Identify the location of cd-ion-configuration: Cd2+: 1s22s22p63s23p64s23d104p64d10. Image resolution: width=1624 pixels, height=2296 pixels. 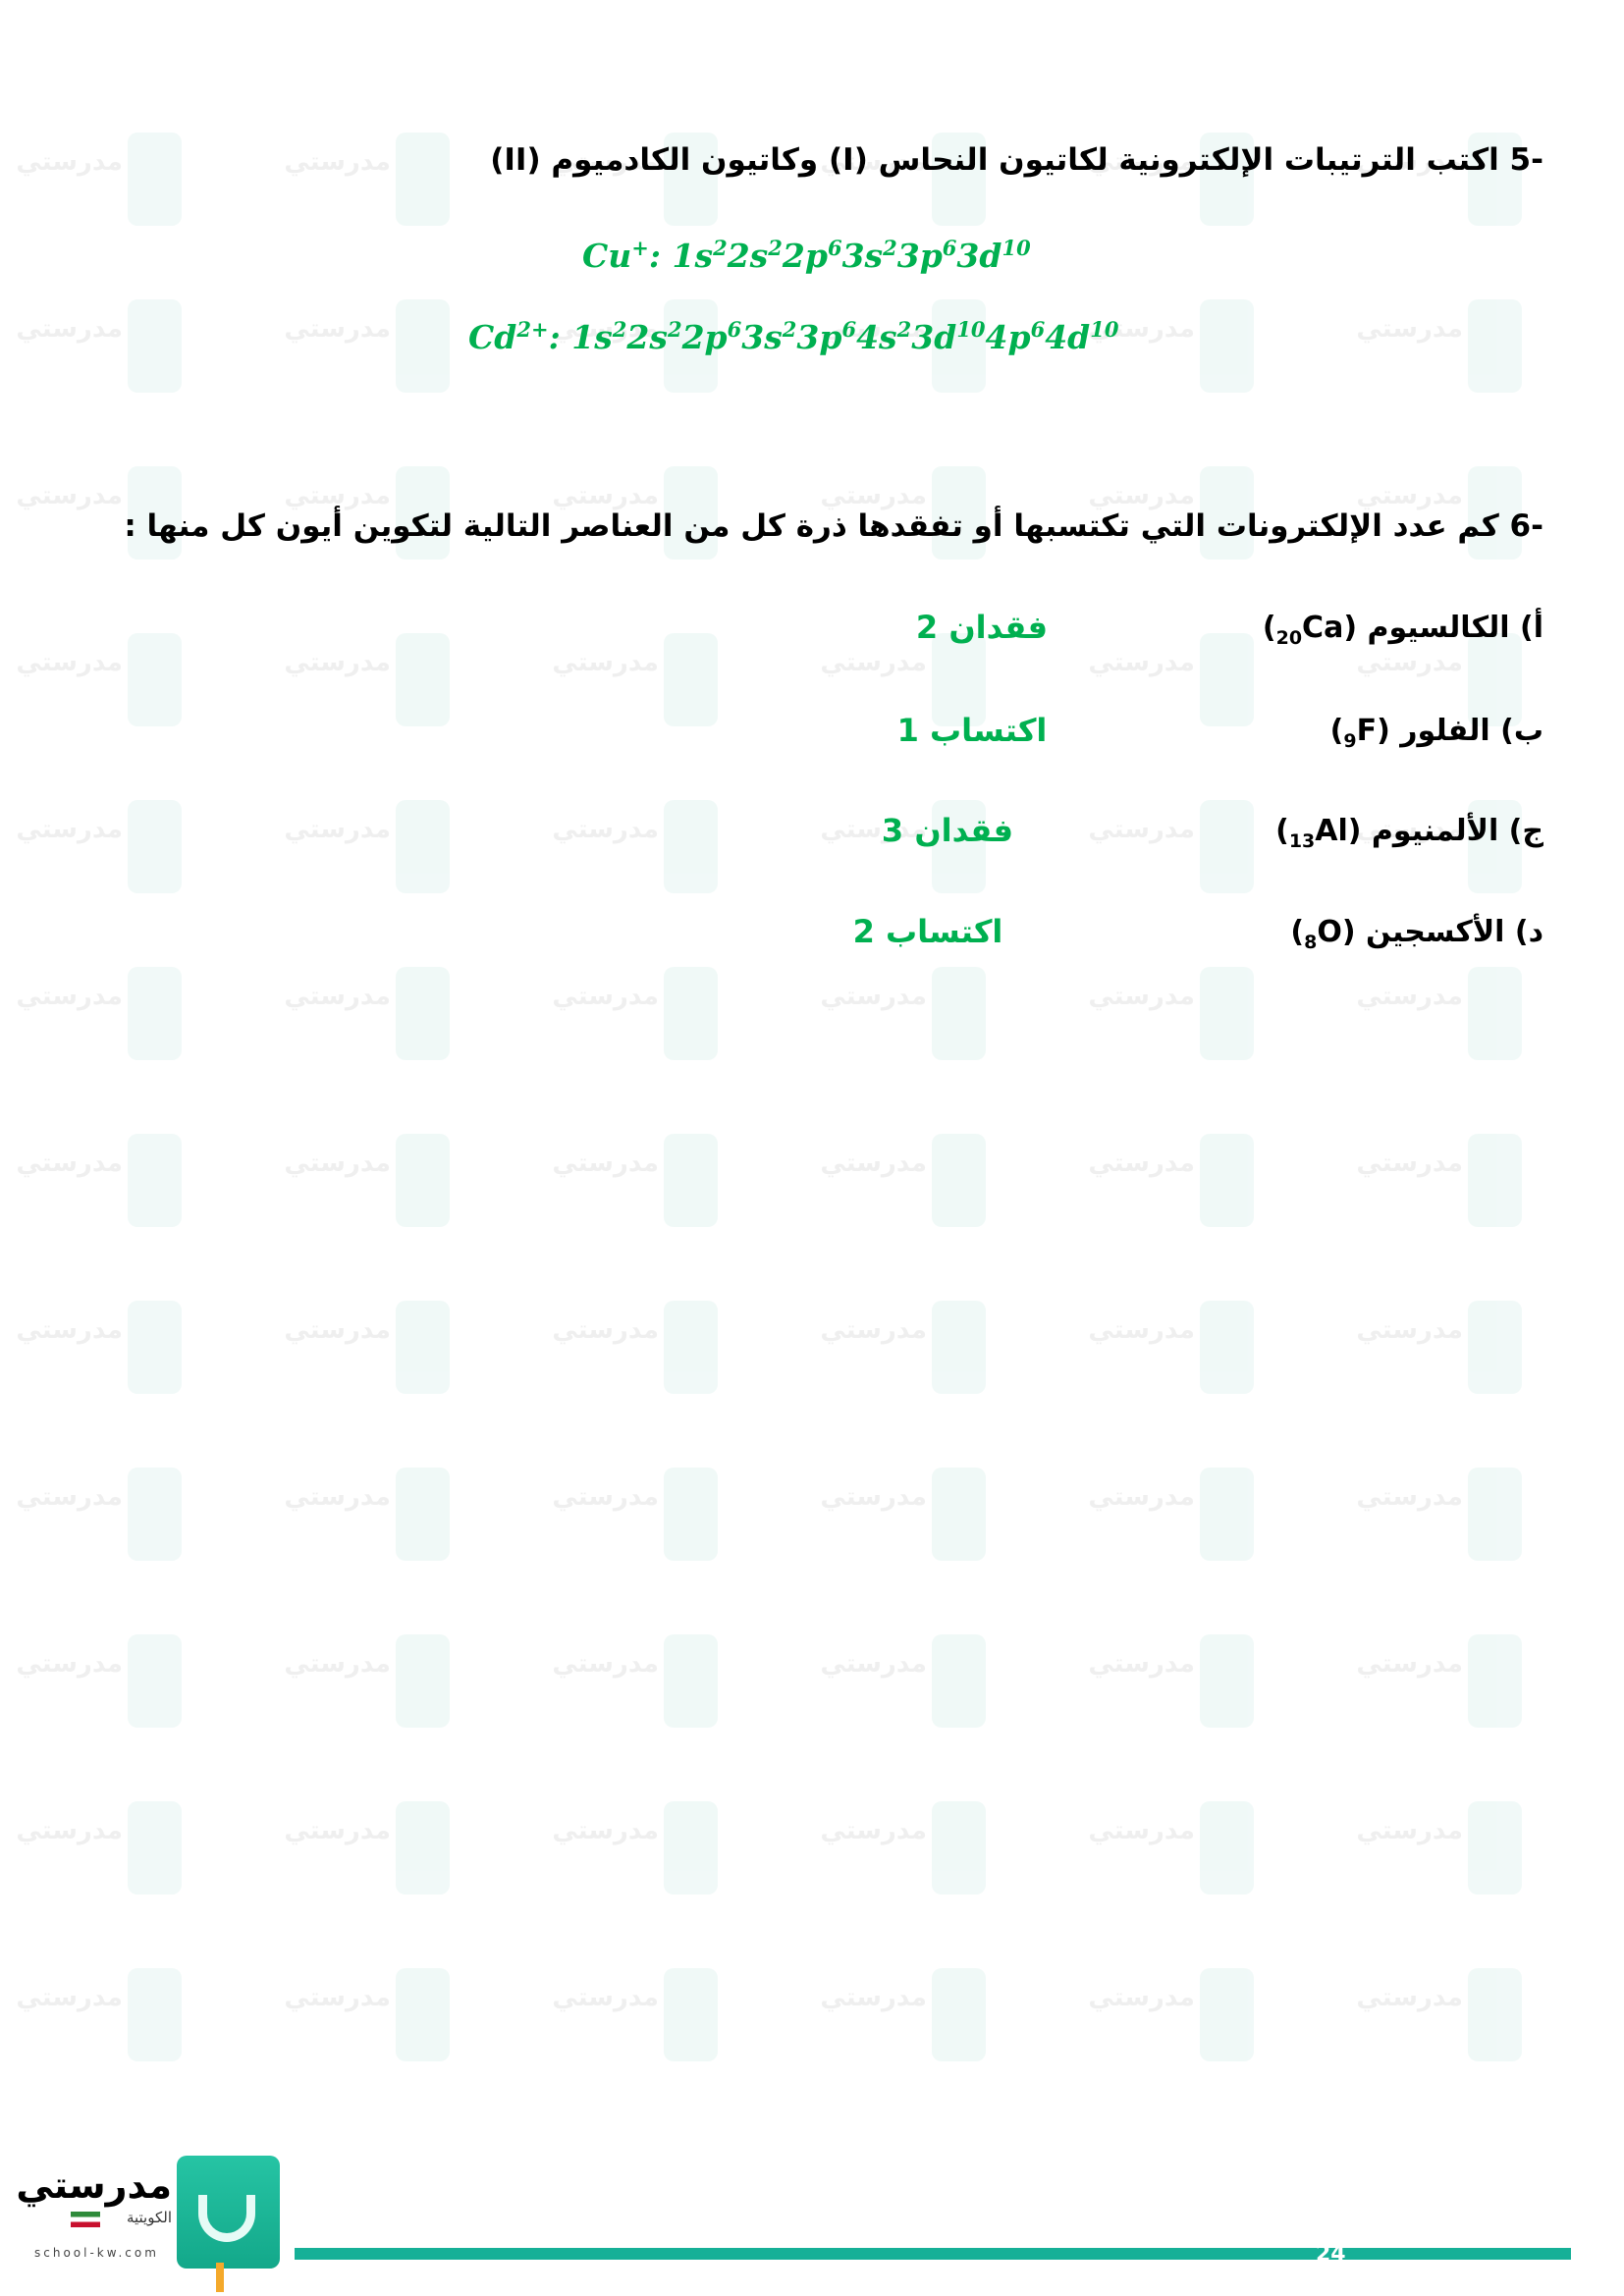
(793, 336).